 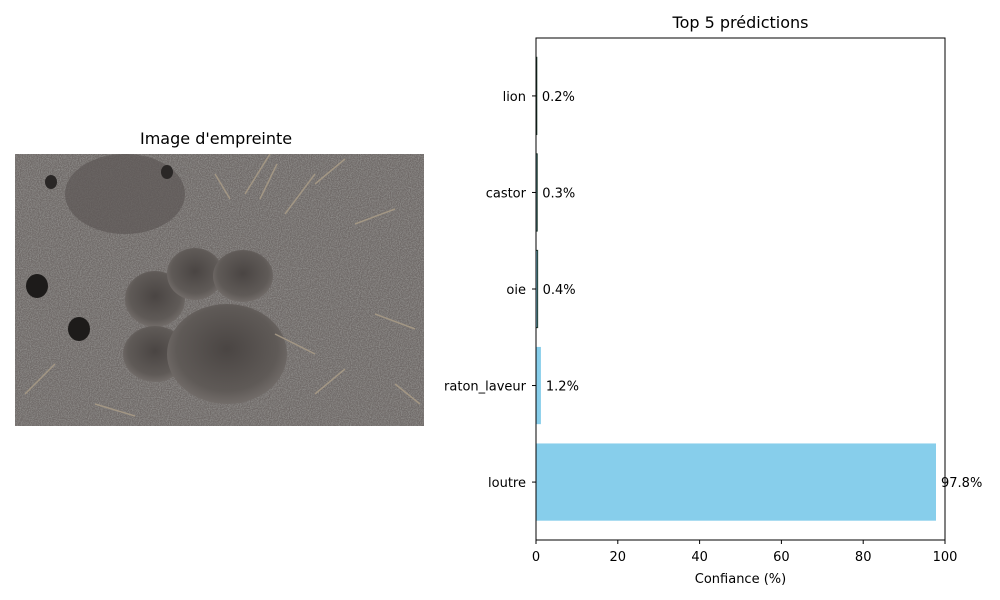 What do you see at coordinates (618, 557) in the screenshot?
I see `x-tick-label: 20` at bounding box center [618, 557].